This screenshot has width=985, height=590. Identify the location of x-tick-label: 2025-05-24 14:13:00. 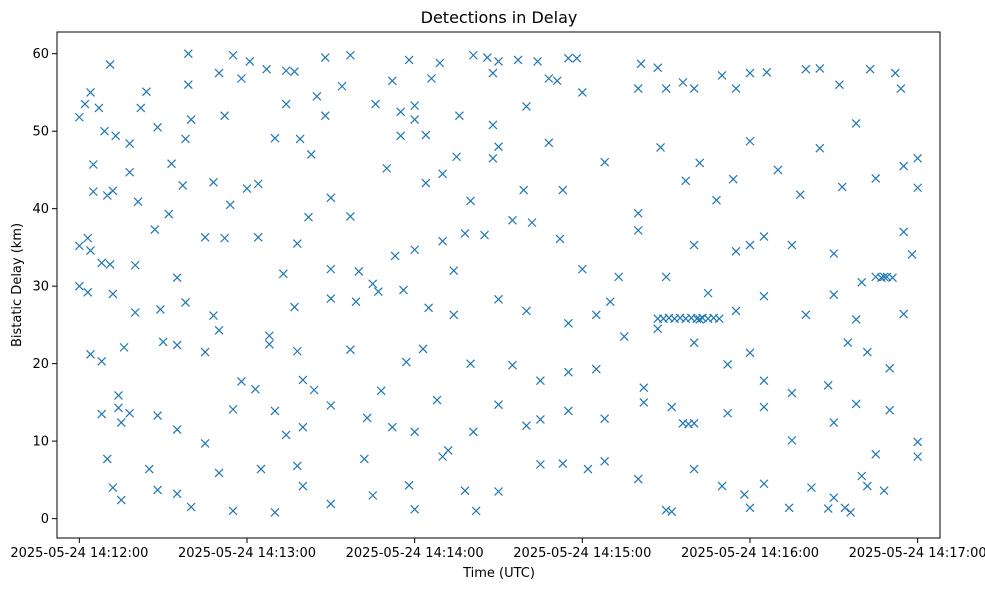
(247, 553).